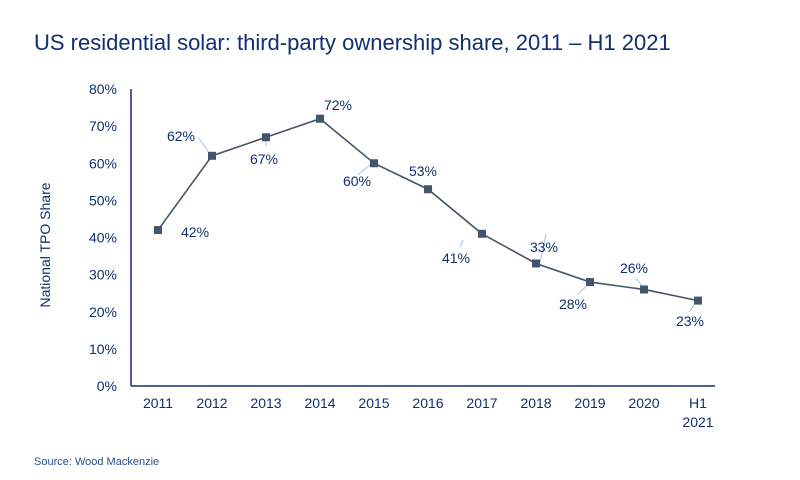 The image size is (800, 480). Describe the element at coordinates (690, 321) in the screenshot. I see `data-label: 23%` at that location.